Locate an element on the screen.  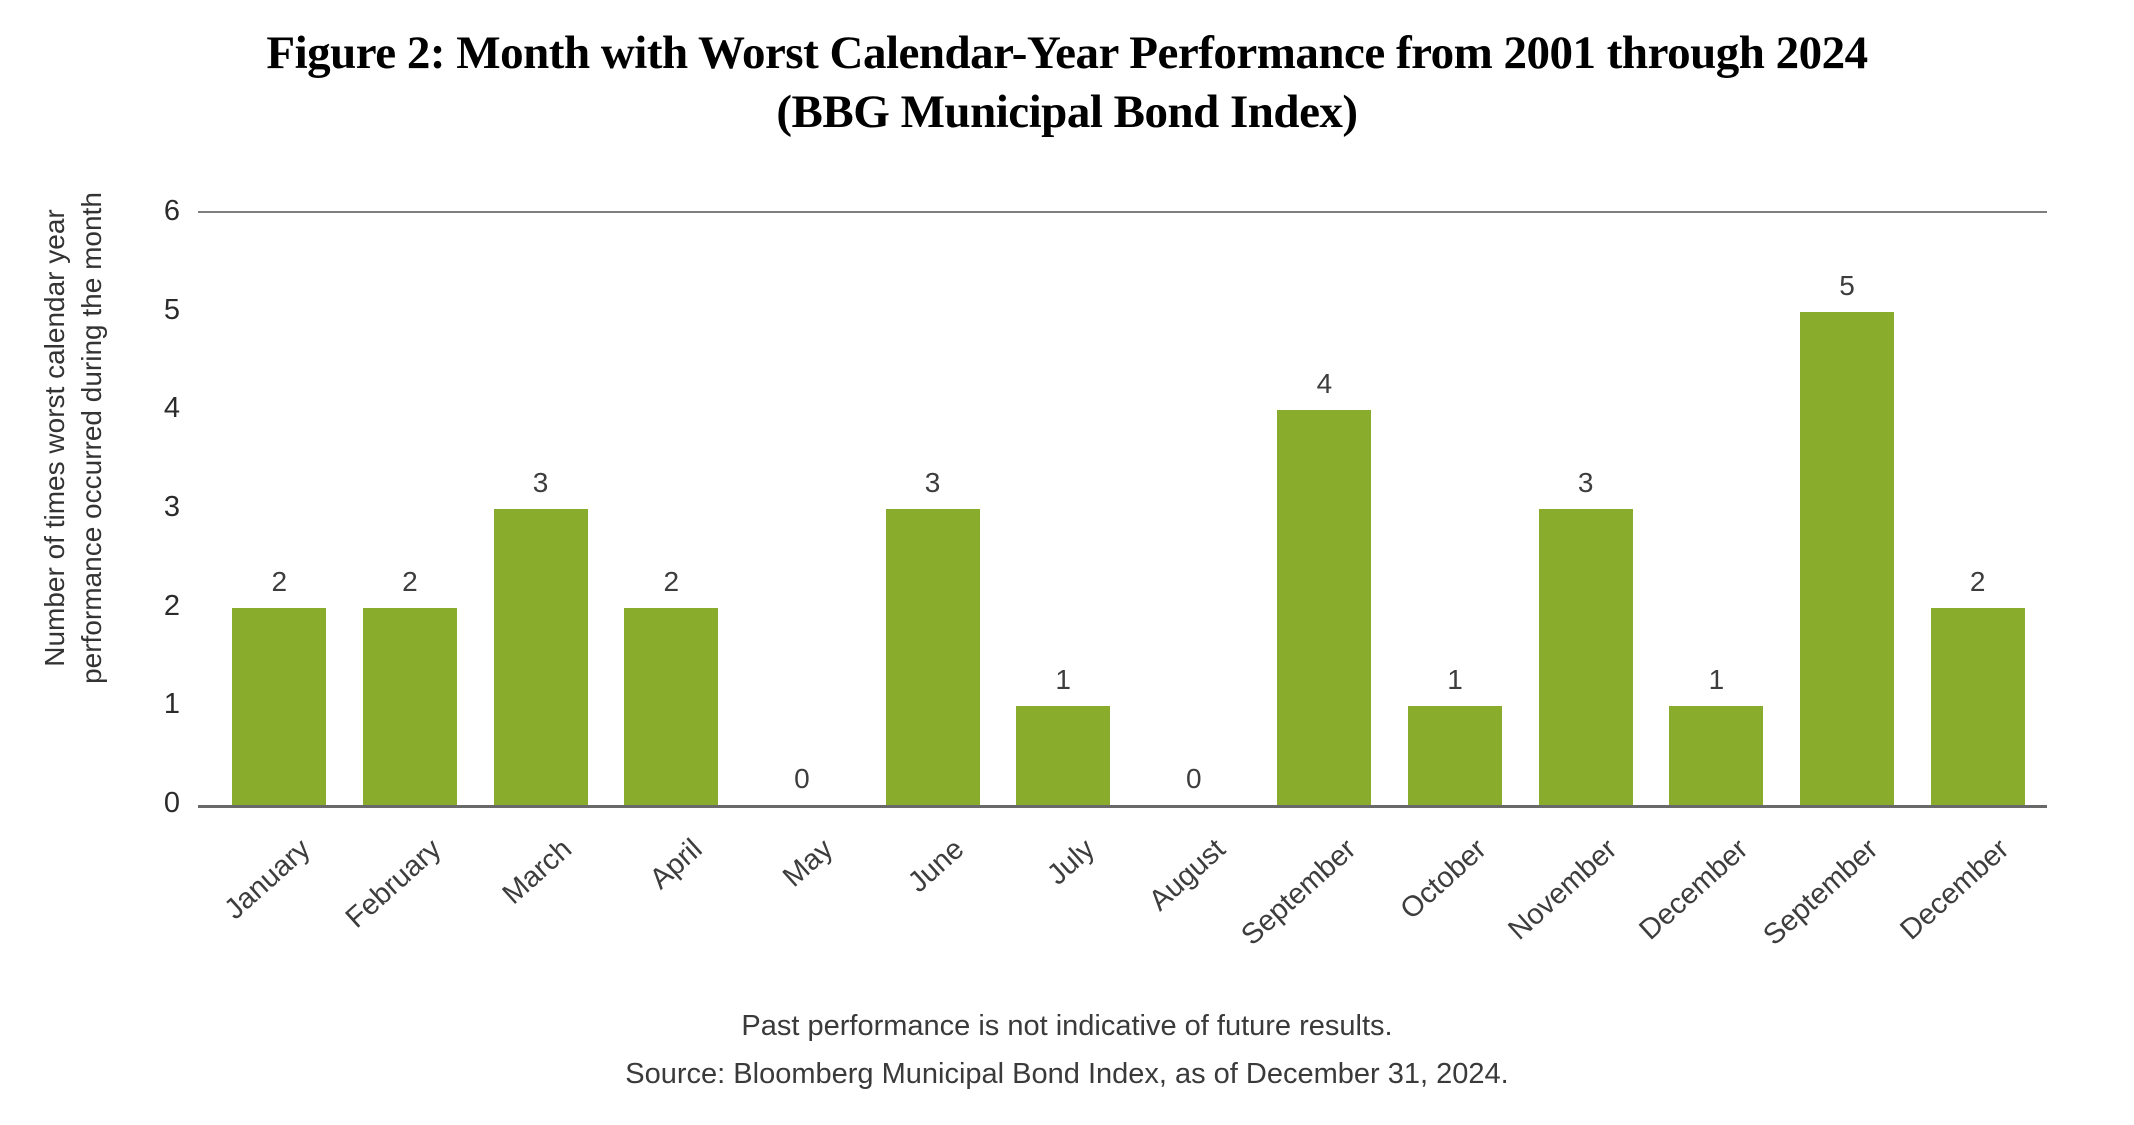
x-tick-7-july: July is located at coordinates (1070, 862).